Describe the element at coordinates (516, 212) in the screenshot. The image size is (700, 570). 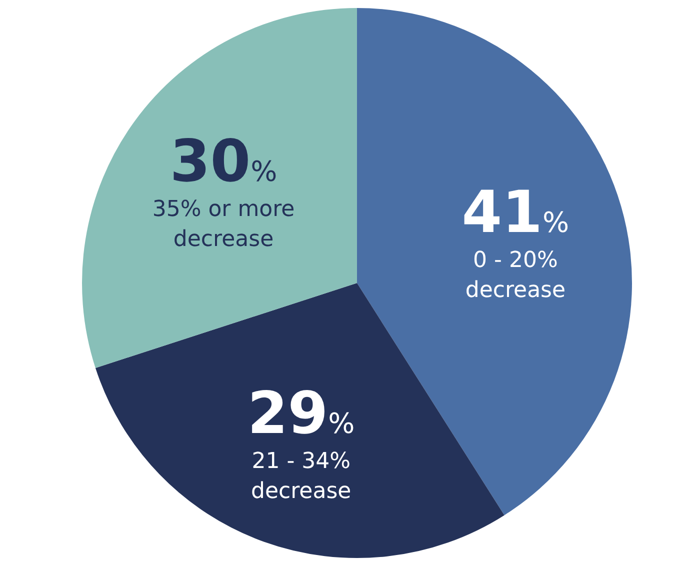
I see `data-label: 41%` at that location.